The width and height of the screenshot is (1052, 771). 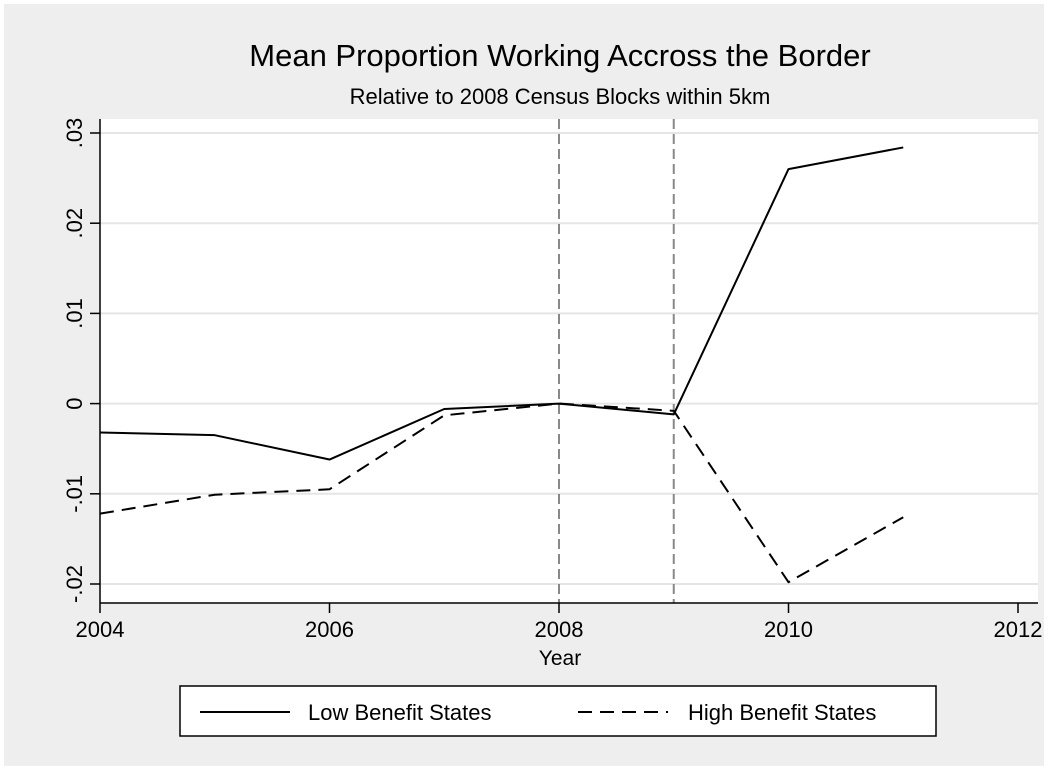 What do you see at coordinates (329, 629) in the screenshot?
I see `x-tick-label: 2006` at bounding box center [329, 629].